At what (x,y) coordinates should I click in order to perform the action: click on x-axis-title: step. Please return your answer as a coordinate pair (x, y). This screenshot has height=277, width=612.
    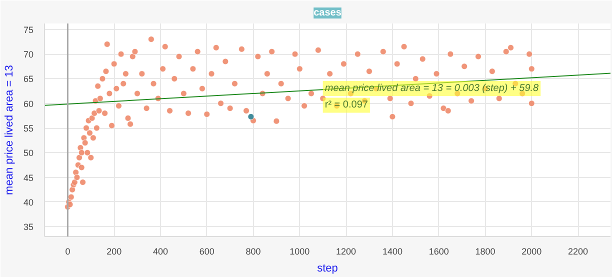
    Looking at the image, I should click on (327, 268).